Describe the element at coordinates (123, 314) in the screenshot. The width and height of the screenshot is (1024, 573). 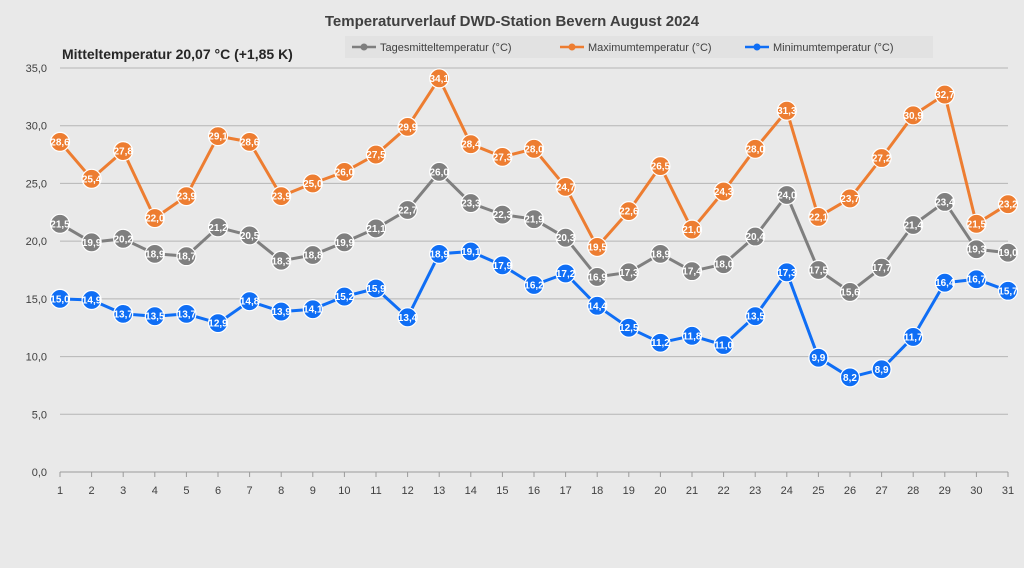
I see `data-label: 13,7` at that location.